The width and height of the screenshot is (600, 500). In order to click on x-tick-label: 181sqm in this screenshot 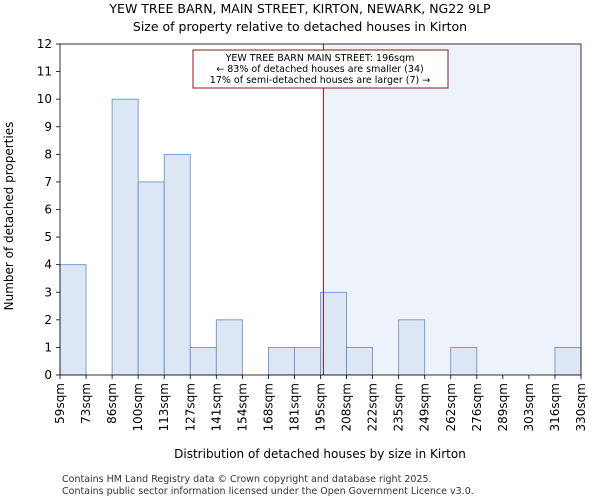, I will do `click(294, 407)`.